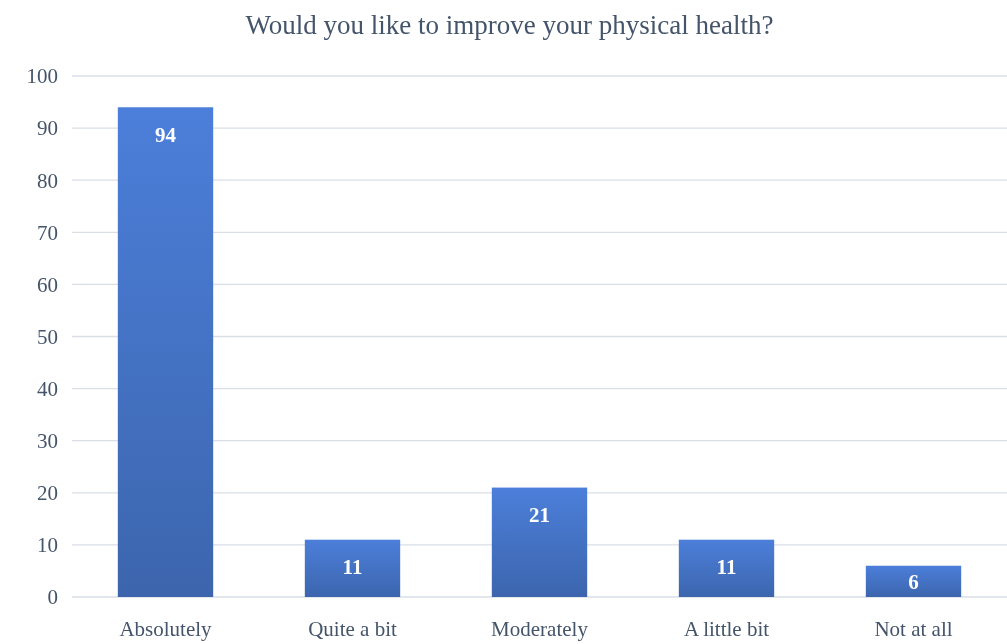 The image size is (1007, 644). What do you see at coordinates (166, 134) in the screenshot?
I see `data-label: 94` at bounding box center [166, 134].